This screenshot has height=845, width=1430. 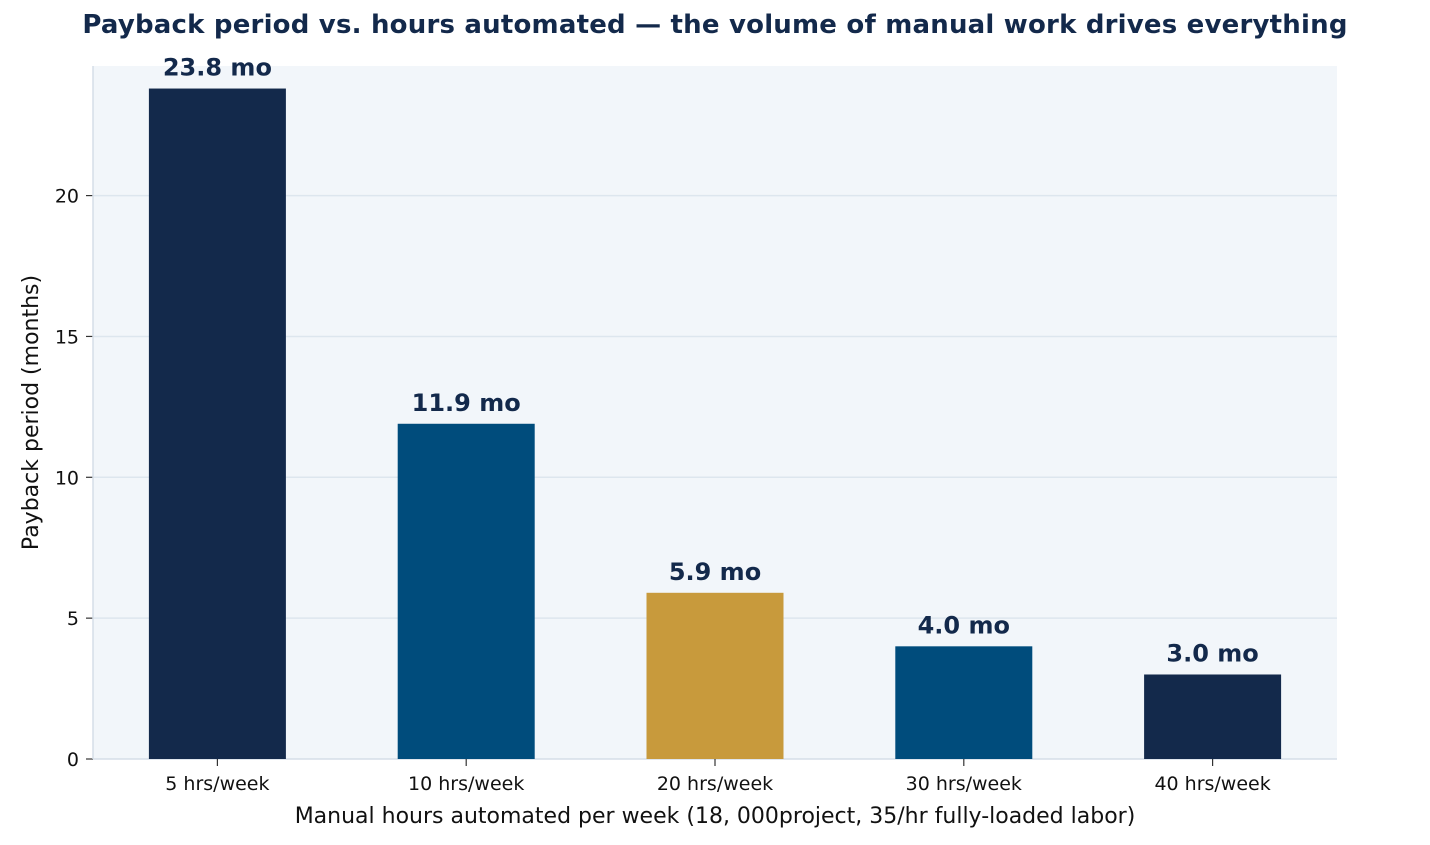 What do you see at coordinates (31, 412) in the screenshot?
I see `y-axis-label: Payback period (months)` at bounding box center [31, 412].